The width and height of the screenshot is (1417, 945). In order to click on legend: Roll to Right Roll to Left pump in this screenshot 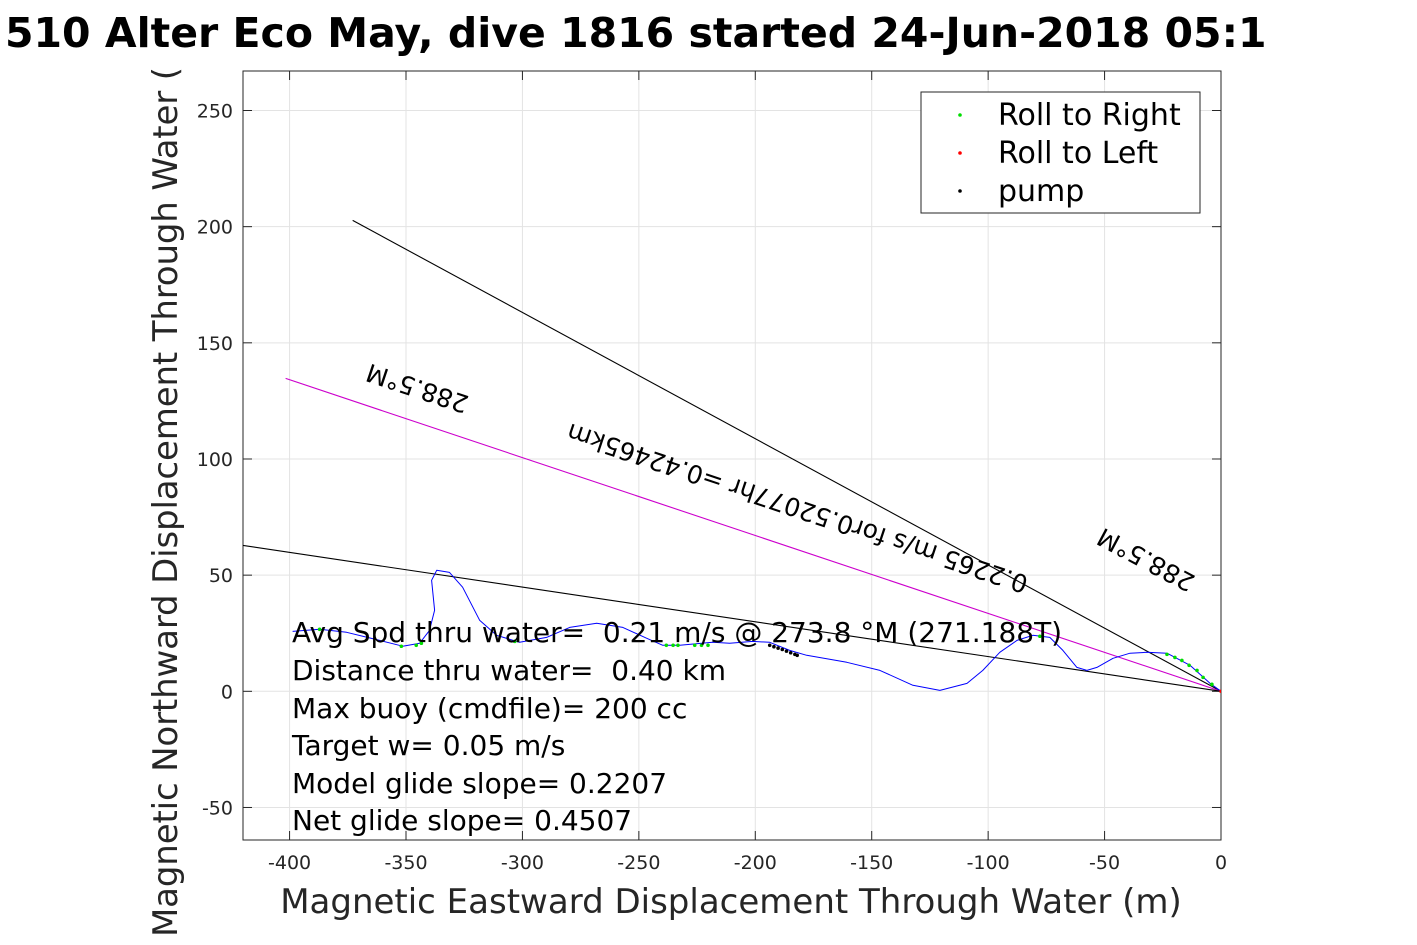, I will do `click(1060, 152)`.